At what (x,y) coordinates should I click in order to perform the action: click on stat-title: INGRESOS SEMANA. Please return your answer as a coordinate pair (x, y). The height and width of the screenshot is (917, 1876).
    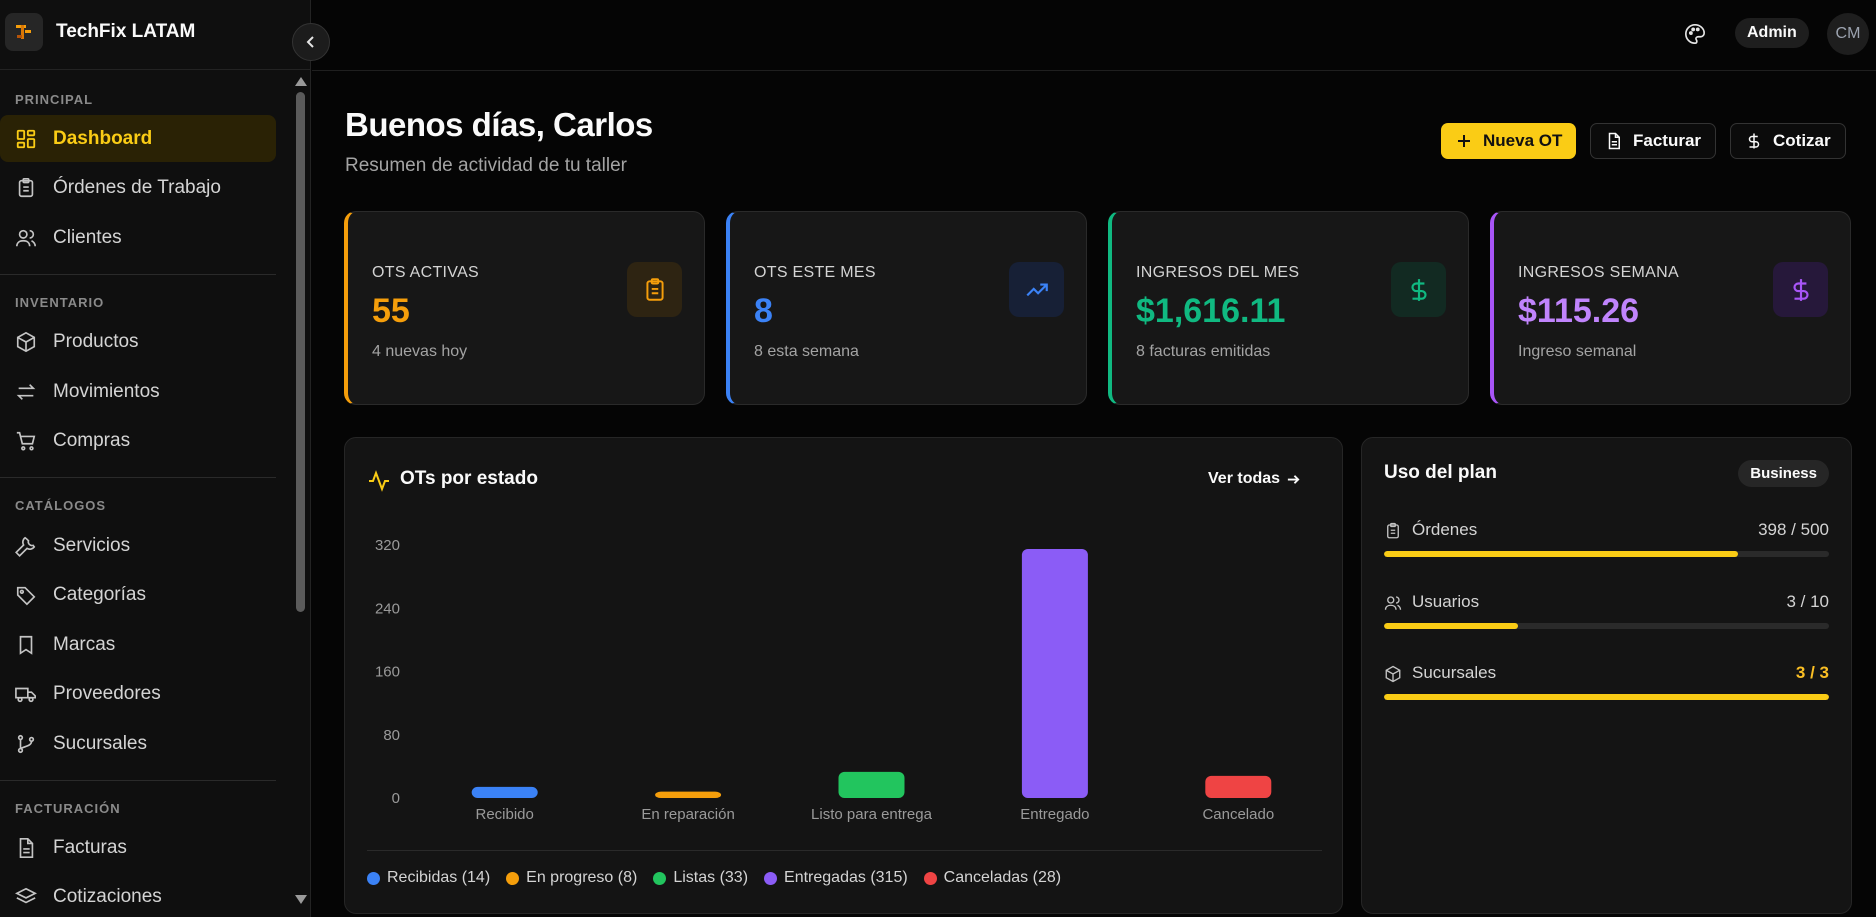
    Looking at the image, I should click on (1598, 272).